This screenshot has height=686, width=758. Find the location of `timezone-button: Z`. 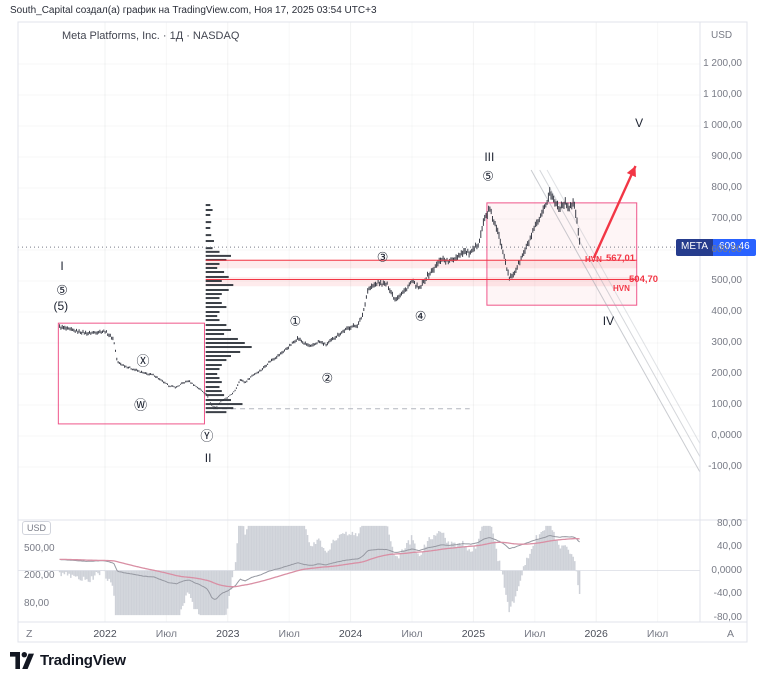

timezone-button: Z is located at coordinates (29, 634).